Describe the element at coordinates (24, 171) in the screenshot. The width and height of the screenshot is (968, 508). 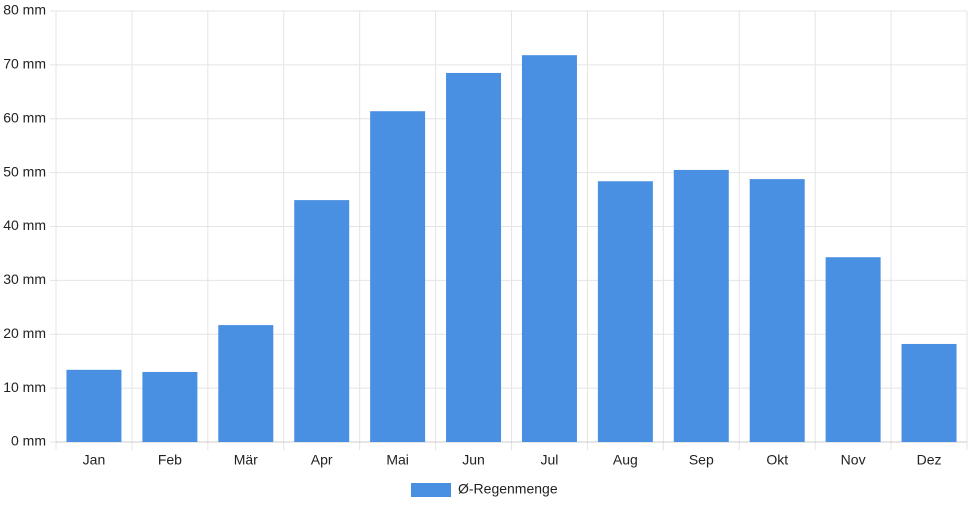
I see `y-tick-label: 50 mm` at that location.